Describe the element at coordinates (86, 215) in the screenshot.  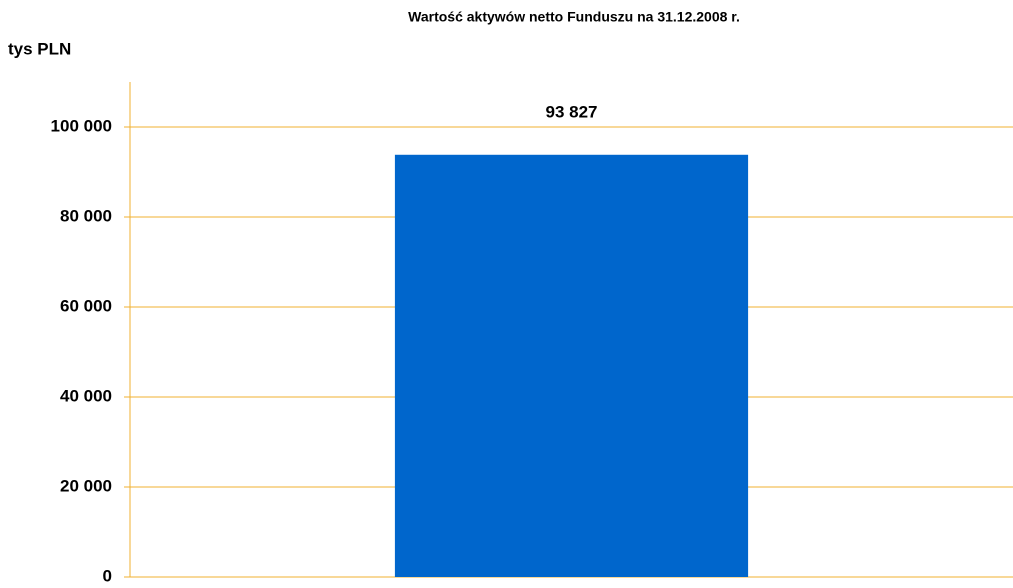
I see `y-tick-label: 80 000` at that location.